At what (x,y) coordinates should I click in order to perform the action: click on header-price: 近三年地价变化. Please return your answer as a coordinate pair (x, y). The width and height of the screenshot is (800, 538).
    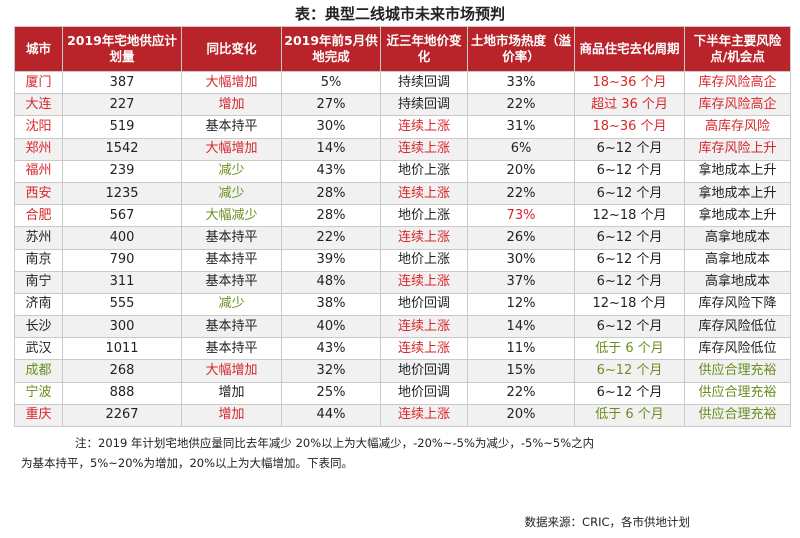
    Looking at the image, I should click on (424, 49).